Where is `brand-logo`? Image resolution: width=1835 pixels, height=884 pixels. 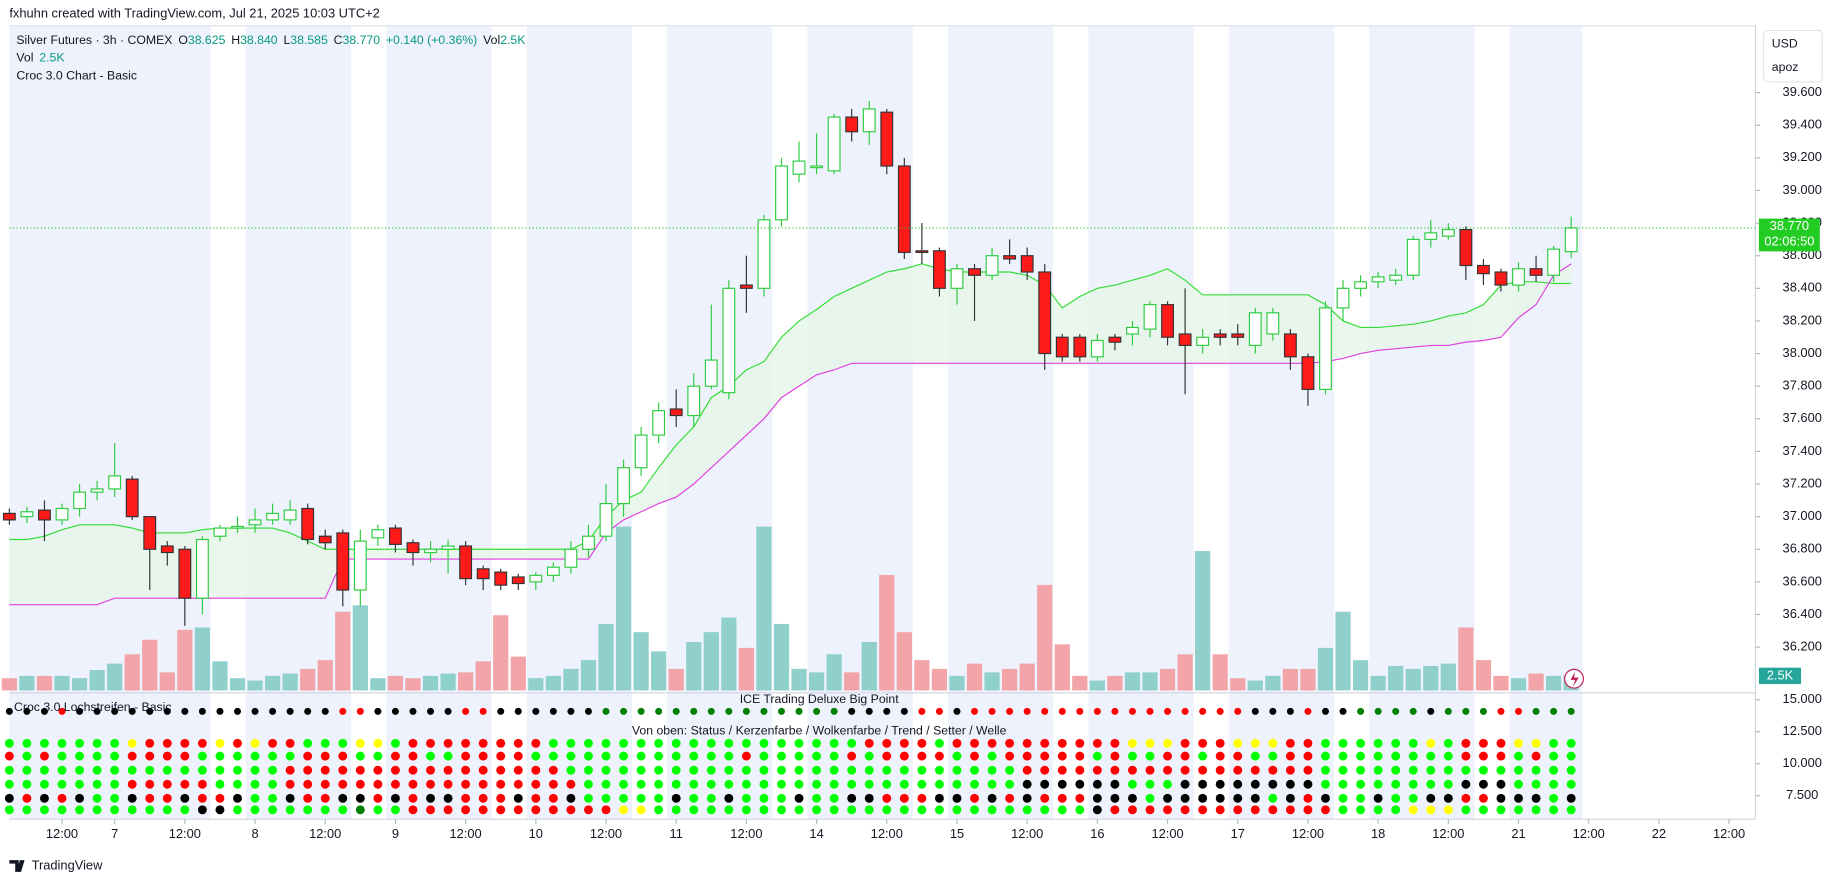
brand-logo is located at coordinates (17, 866).